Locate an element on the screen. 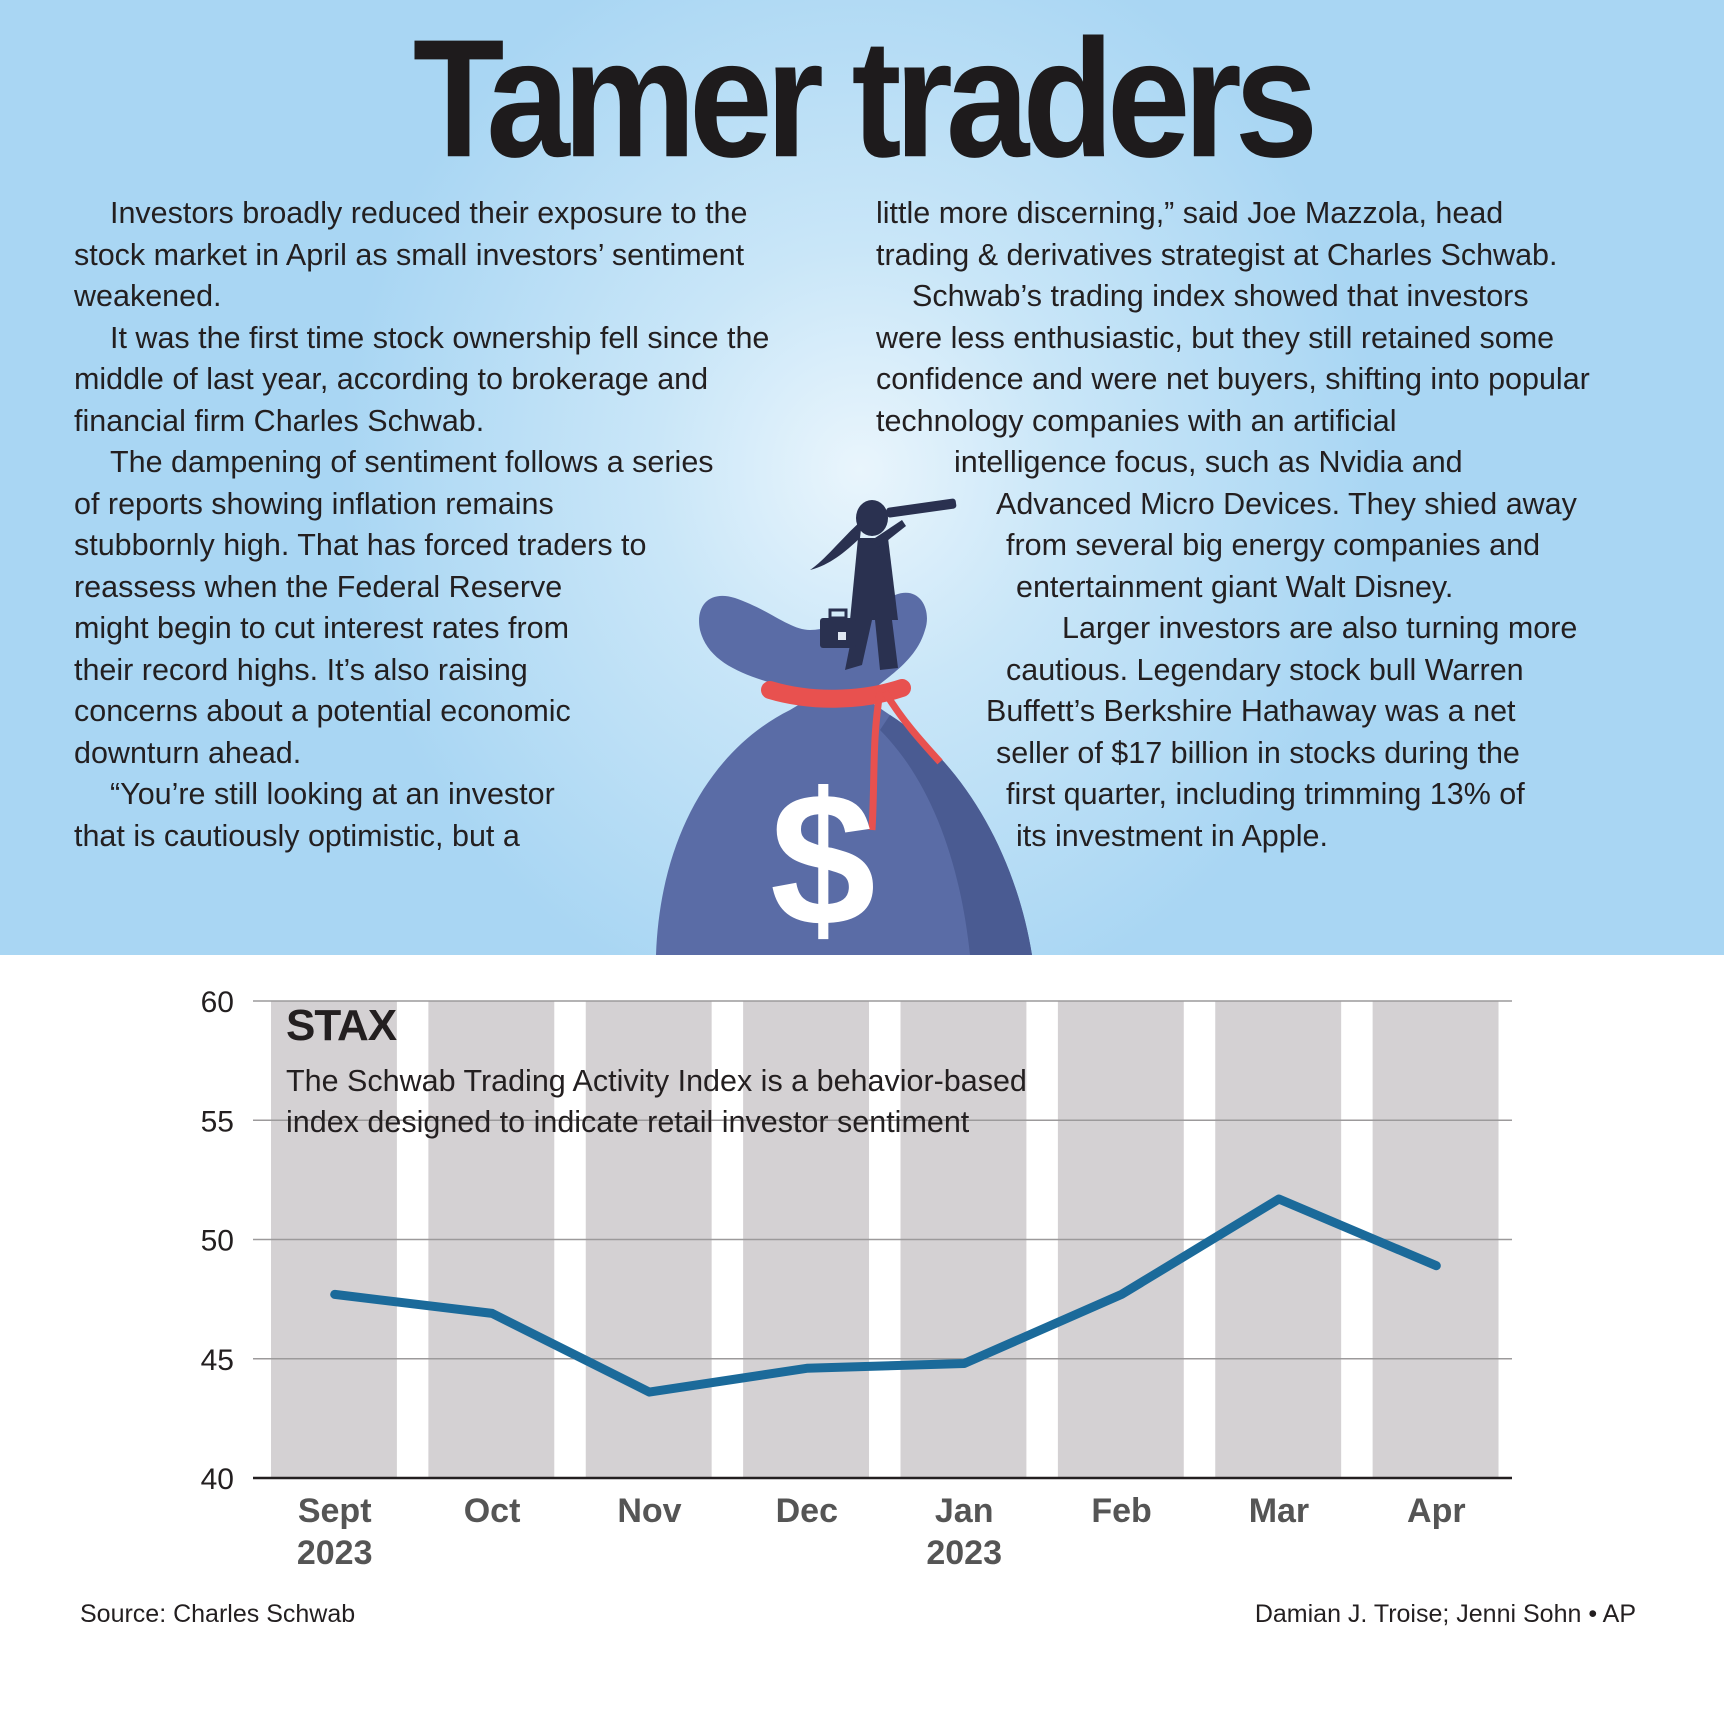 Image resolution: width=1724 pixels, height=1722 pixels. article-line: that is cautiously optimistic, but a is located at coordinates (297, 835).